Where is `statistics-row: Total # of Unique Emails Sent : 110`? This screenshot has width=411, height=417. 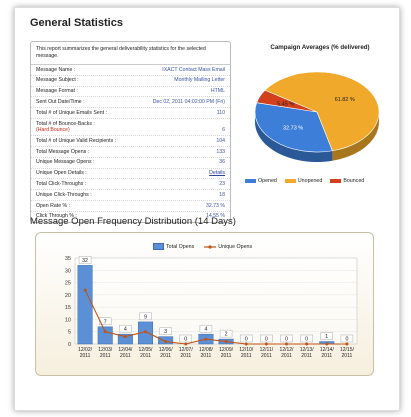 statistics-row: Total # of Unique Emails Sent : 110 is located at coordinates (130, 113).